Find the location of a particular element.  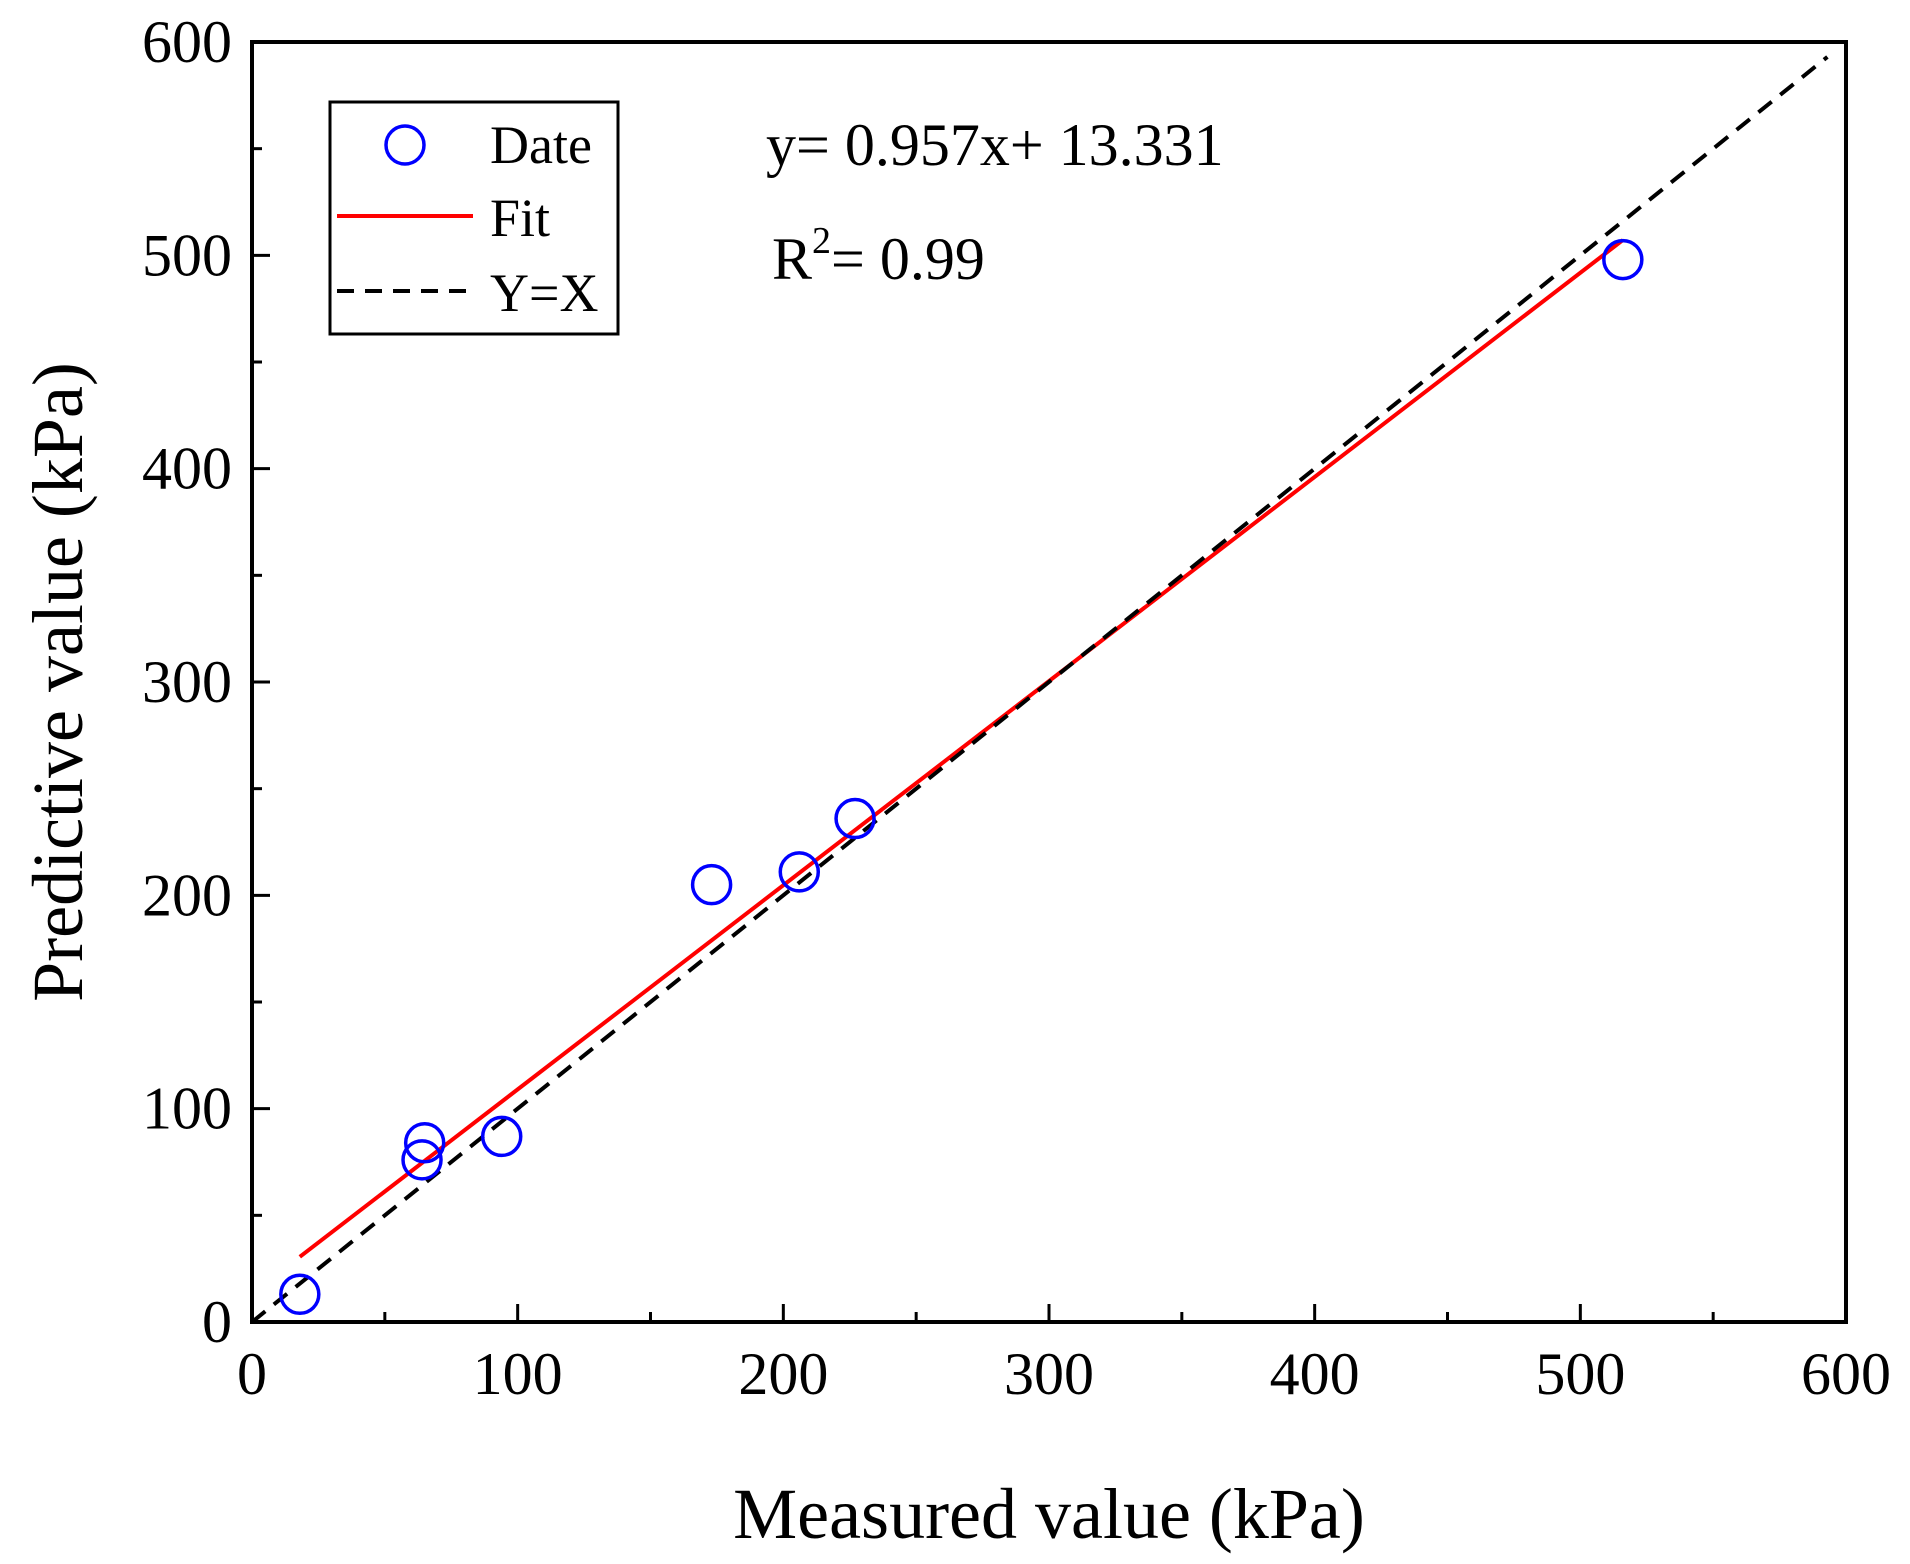

y-axis-title: Predictive value (kPa) is located at coordinates (58, 682).